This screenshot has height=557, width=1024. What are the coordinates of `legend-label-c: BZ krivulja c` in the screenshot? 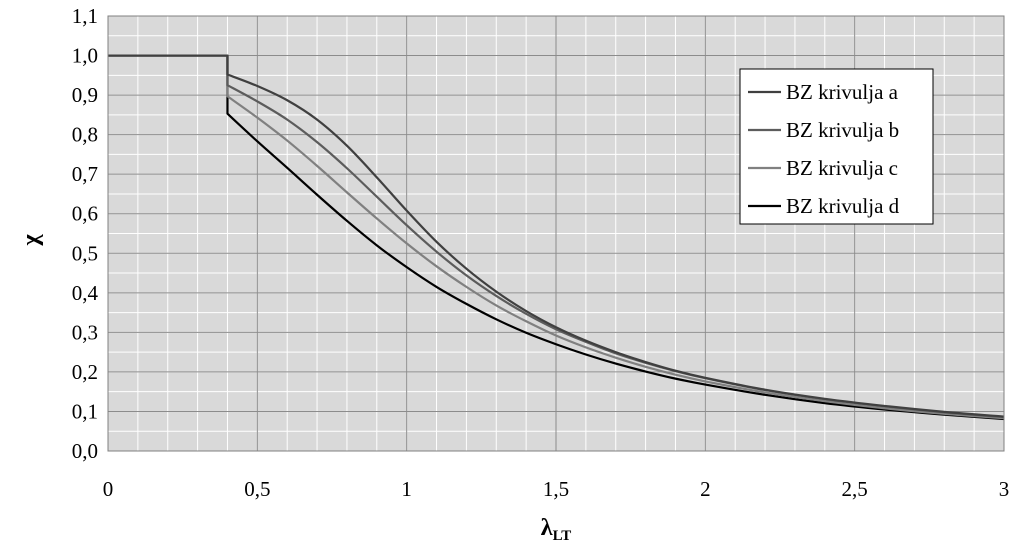 It's located at (842, 168).